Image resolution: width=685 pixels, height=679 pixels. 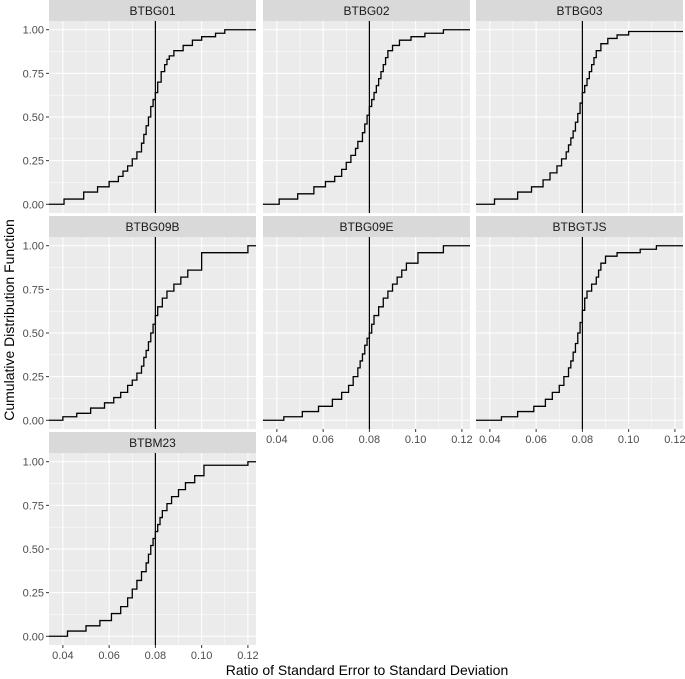 I want to click on facet-strip-label: BTBG09B, so click(x=152, y=227).